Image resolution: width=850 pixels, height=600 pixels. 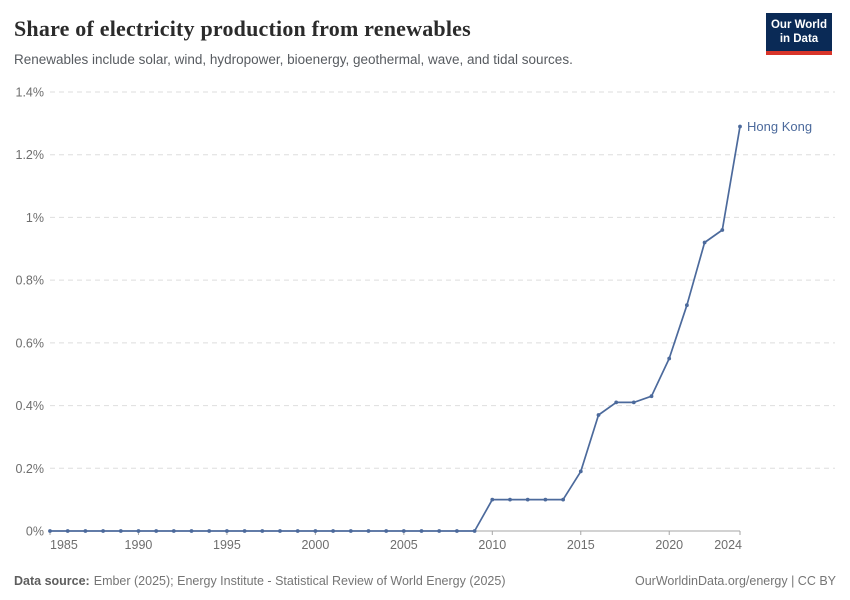 What do you see at coordinates (728, 545) in the screenshot?
I see `x-tick-label: 2024` at bounding box center [728, 545].